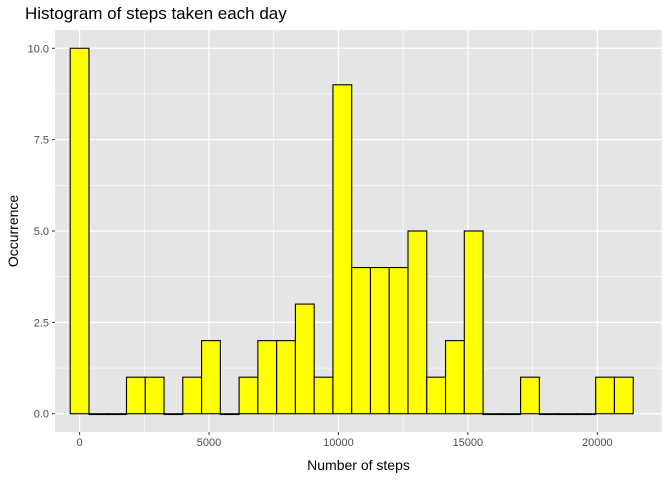  What do you see at coordinates (597, 443) in the screenshot?
I see `x-tick-label: 20000` at bounding box center [597, 443].